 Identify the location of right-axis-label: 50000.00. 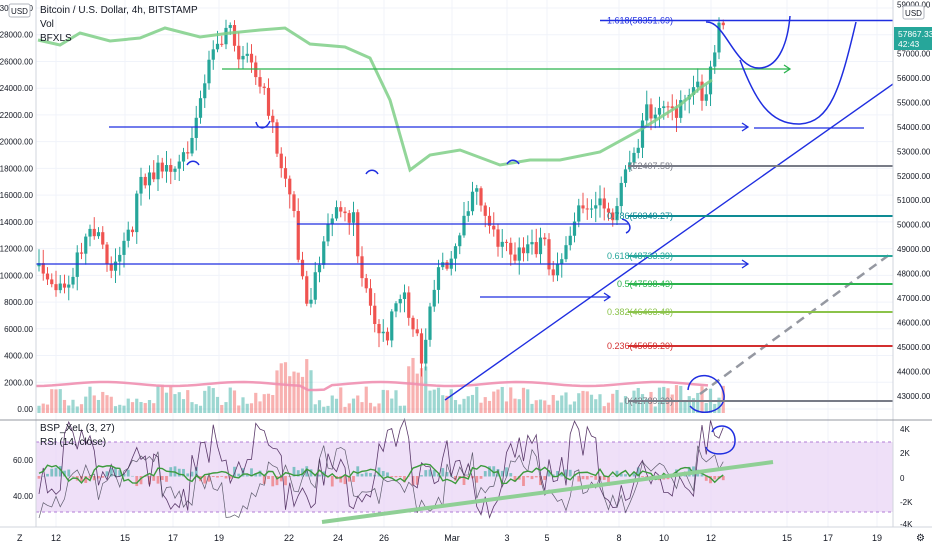
(914, 225).